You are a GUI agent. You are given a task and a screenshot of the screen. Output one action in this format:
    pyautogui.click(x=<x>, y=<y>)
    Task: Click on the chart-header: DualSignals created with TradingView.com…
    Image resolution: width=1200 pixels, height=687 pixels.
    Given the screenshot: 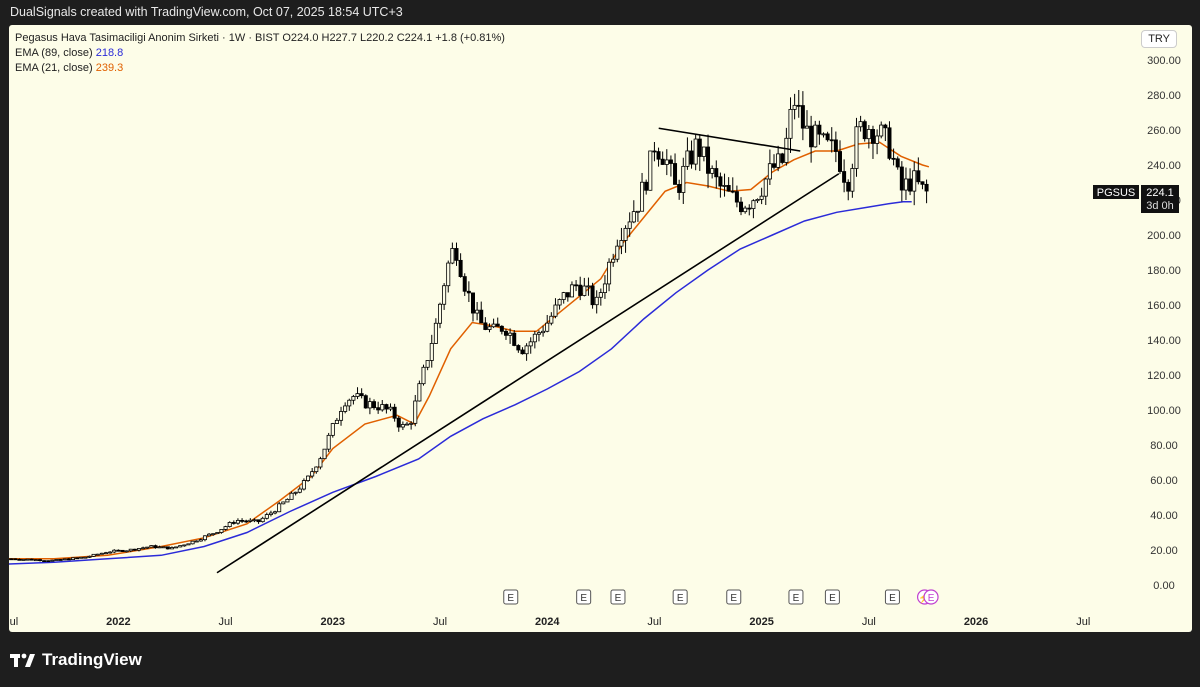 What is the action you would take?
    pyautogui.click(x=600, y=12)
    